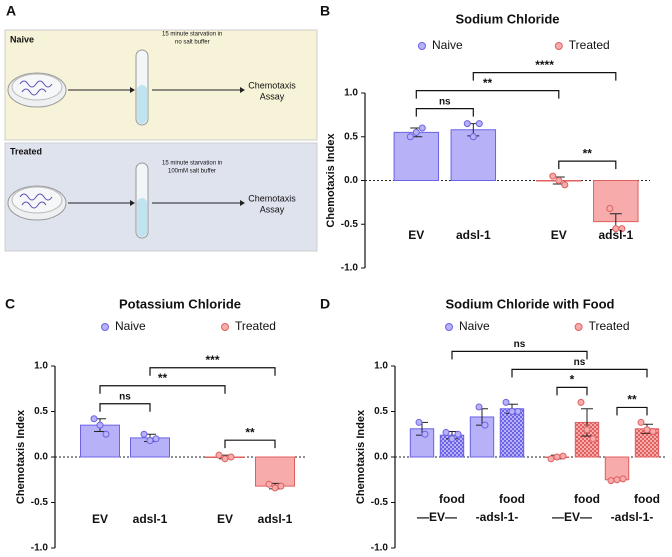  Describe the element at coordinates (272, 209) in the screenshot. I see `result-text: Assay` at that location.